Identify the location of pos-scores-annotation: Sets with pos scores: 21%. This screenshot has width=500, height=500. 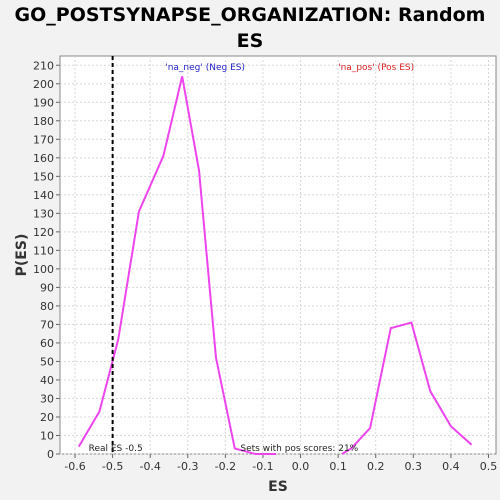
(299, 449).